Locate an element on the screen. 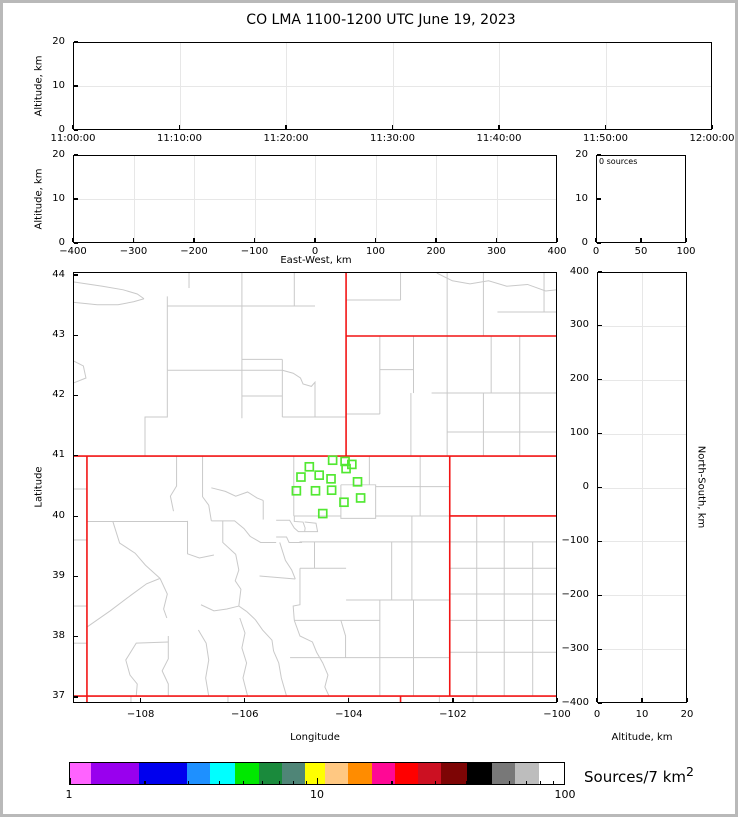 The image size is (738, 817). colorbar-tick-label: 100 is located at coordinates (565, 794).